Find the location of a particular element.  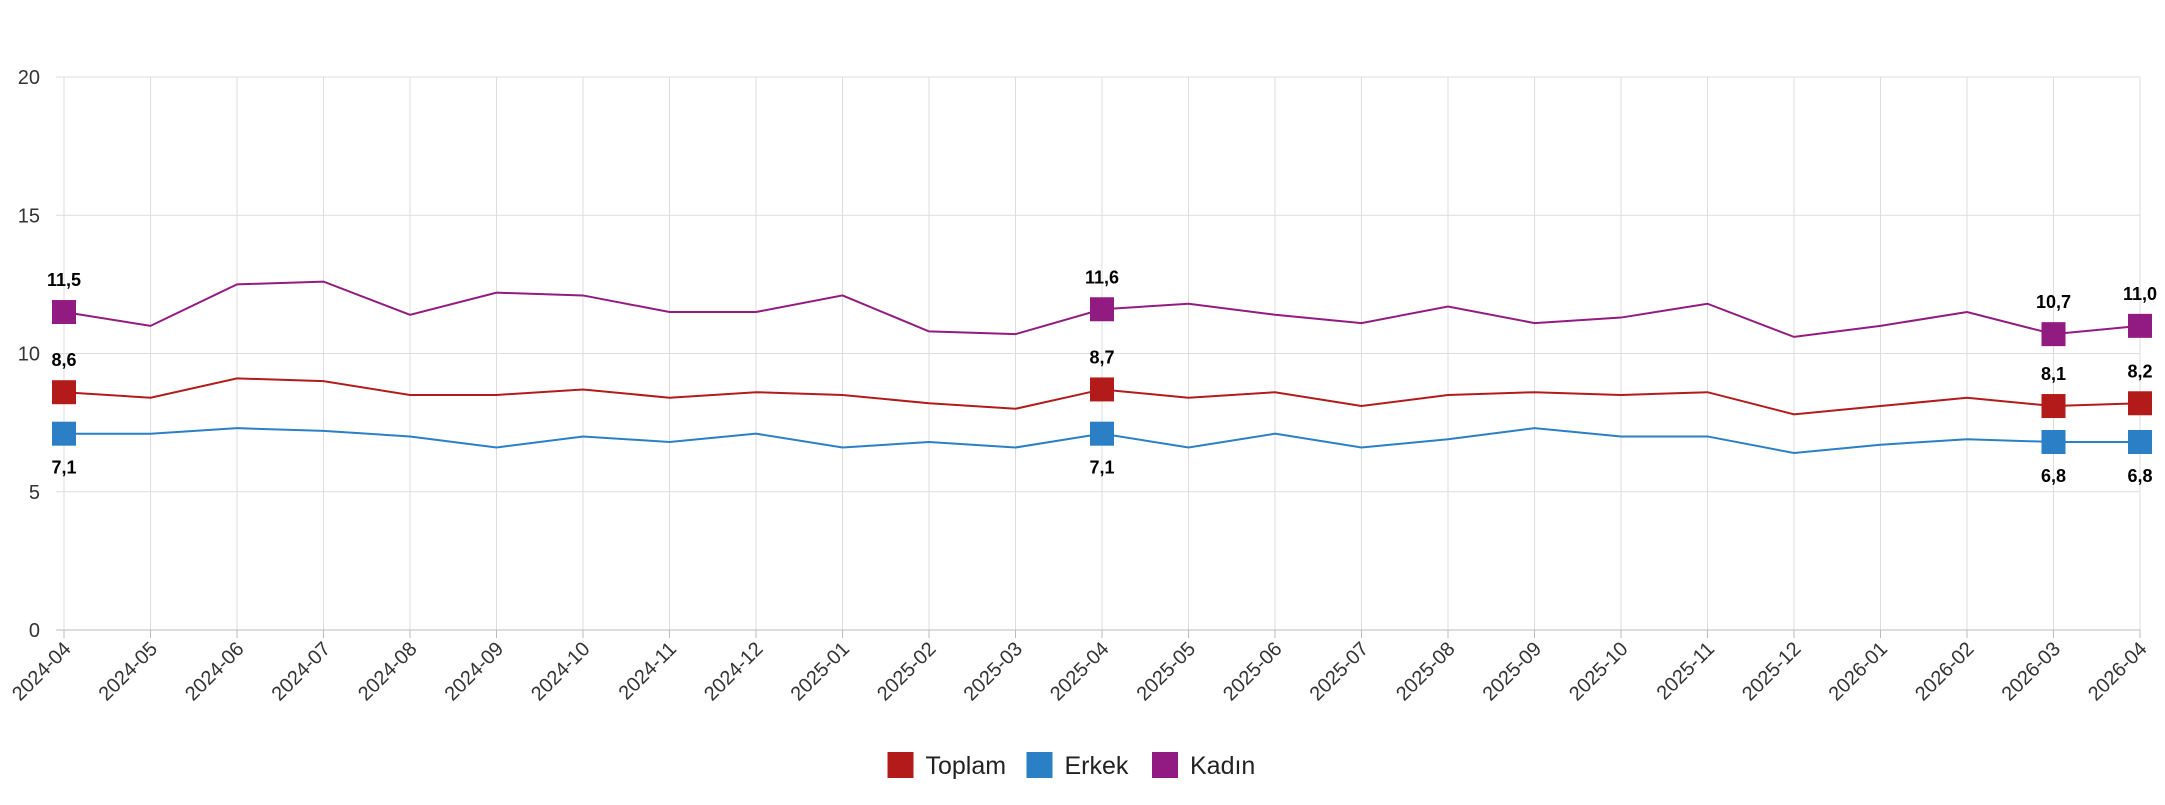

legend-label: Kadın is located at coordinates (1222, 766).